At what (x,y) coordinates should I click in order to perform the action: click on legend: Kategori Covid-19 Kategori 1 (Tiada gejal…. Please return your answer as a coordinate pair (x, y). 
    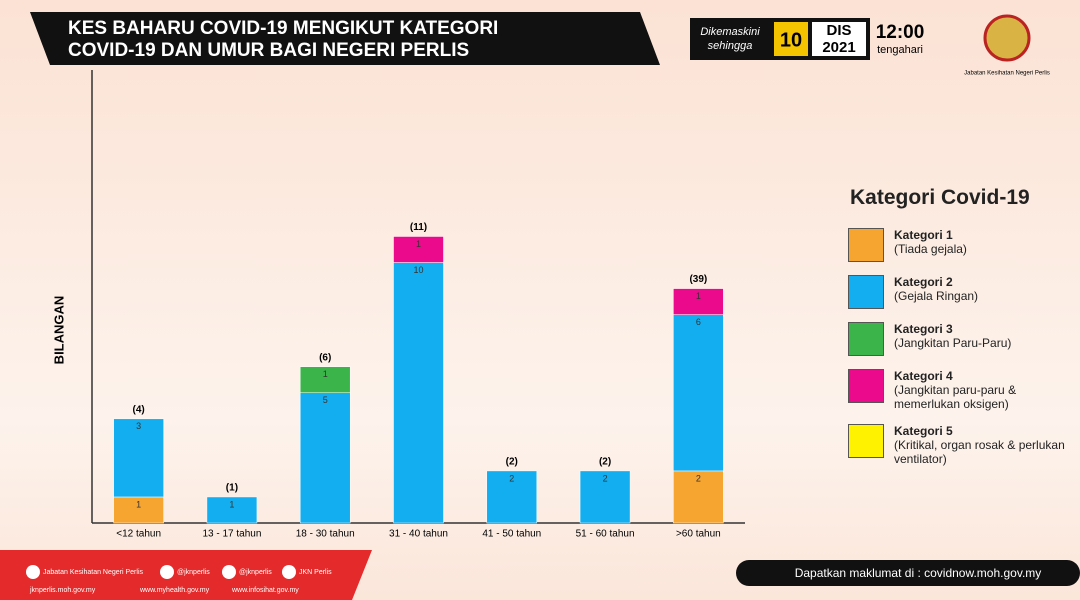
    Looking at the image, I should click on (958, 332).